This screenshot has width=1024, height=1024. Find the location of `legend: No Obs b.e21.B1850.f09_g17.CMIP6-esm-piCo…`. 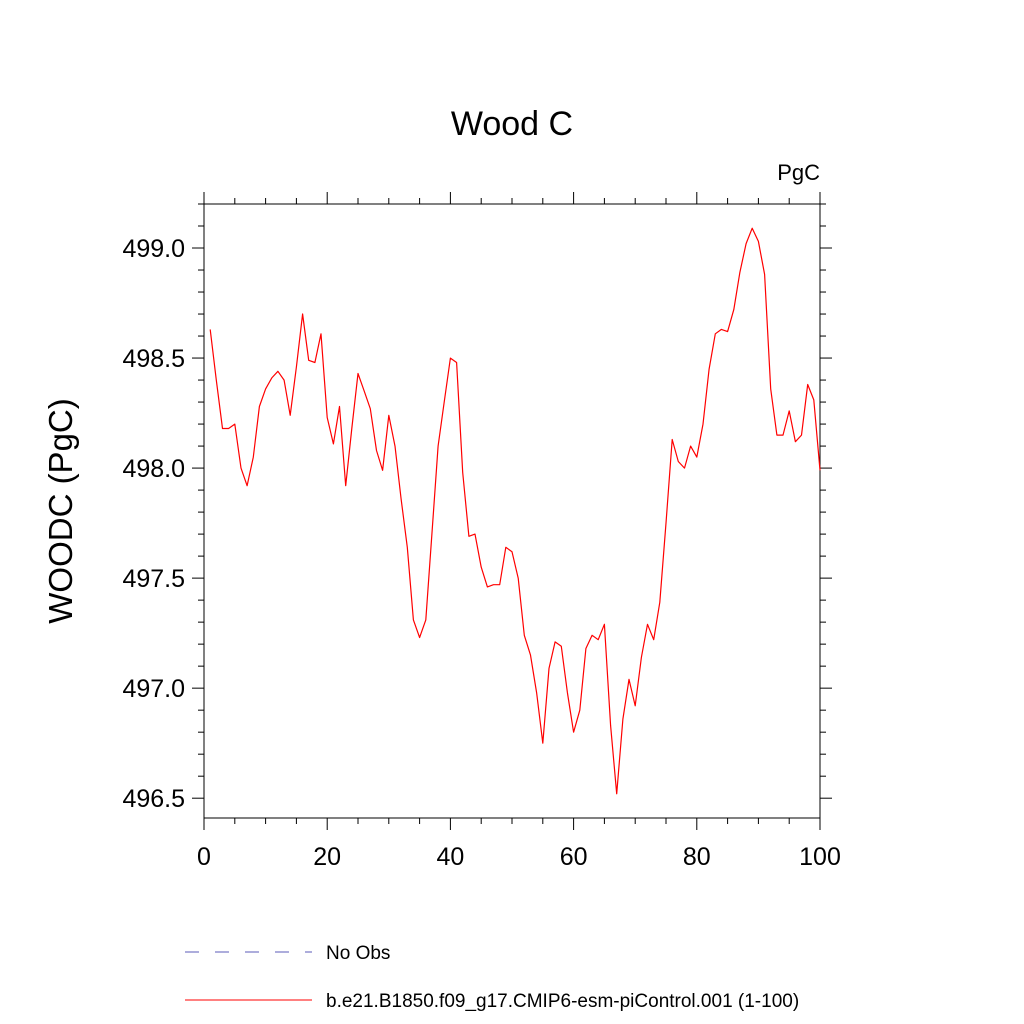

legend: No Obs b.e21.B1850.f09_g17.CMIP6-esm-piCo… is located at coordinates (492, 977).